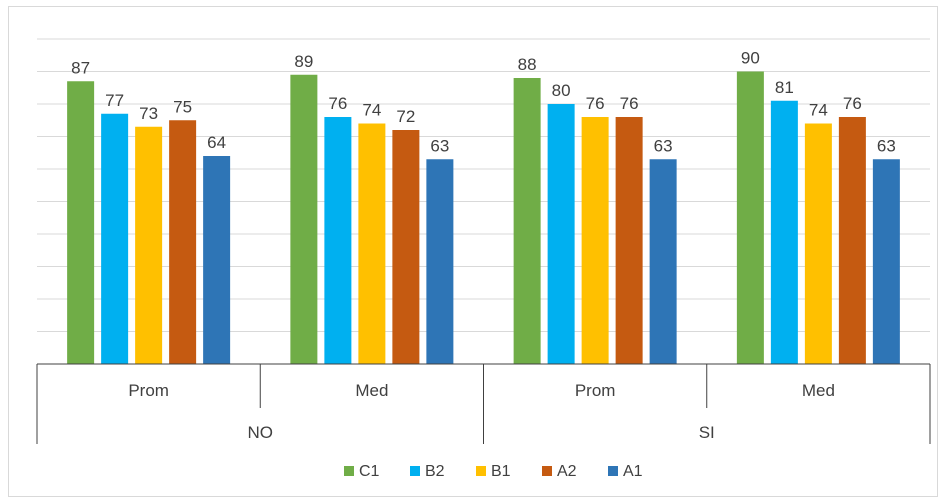  Describe the element at coordinates (595, 103) in the screenshot. I see `data-label-b1-3: 76` at that location.